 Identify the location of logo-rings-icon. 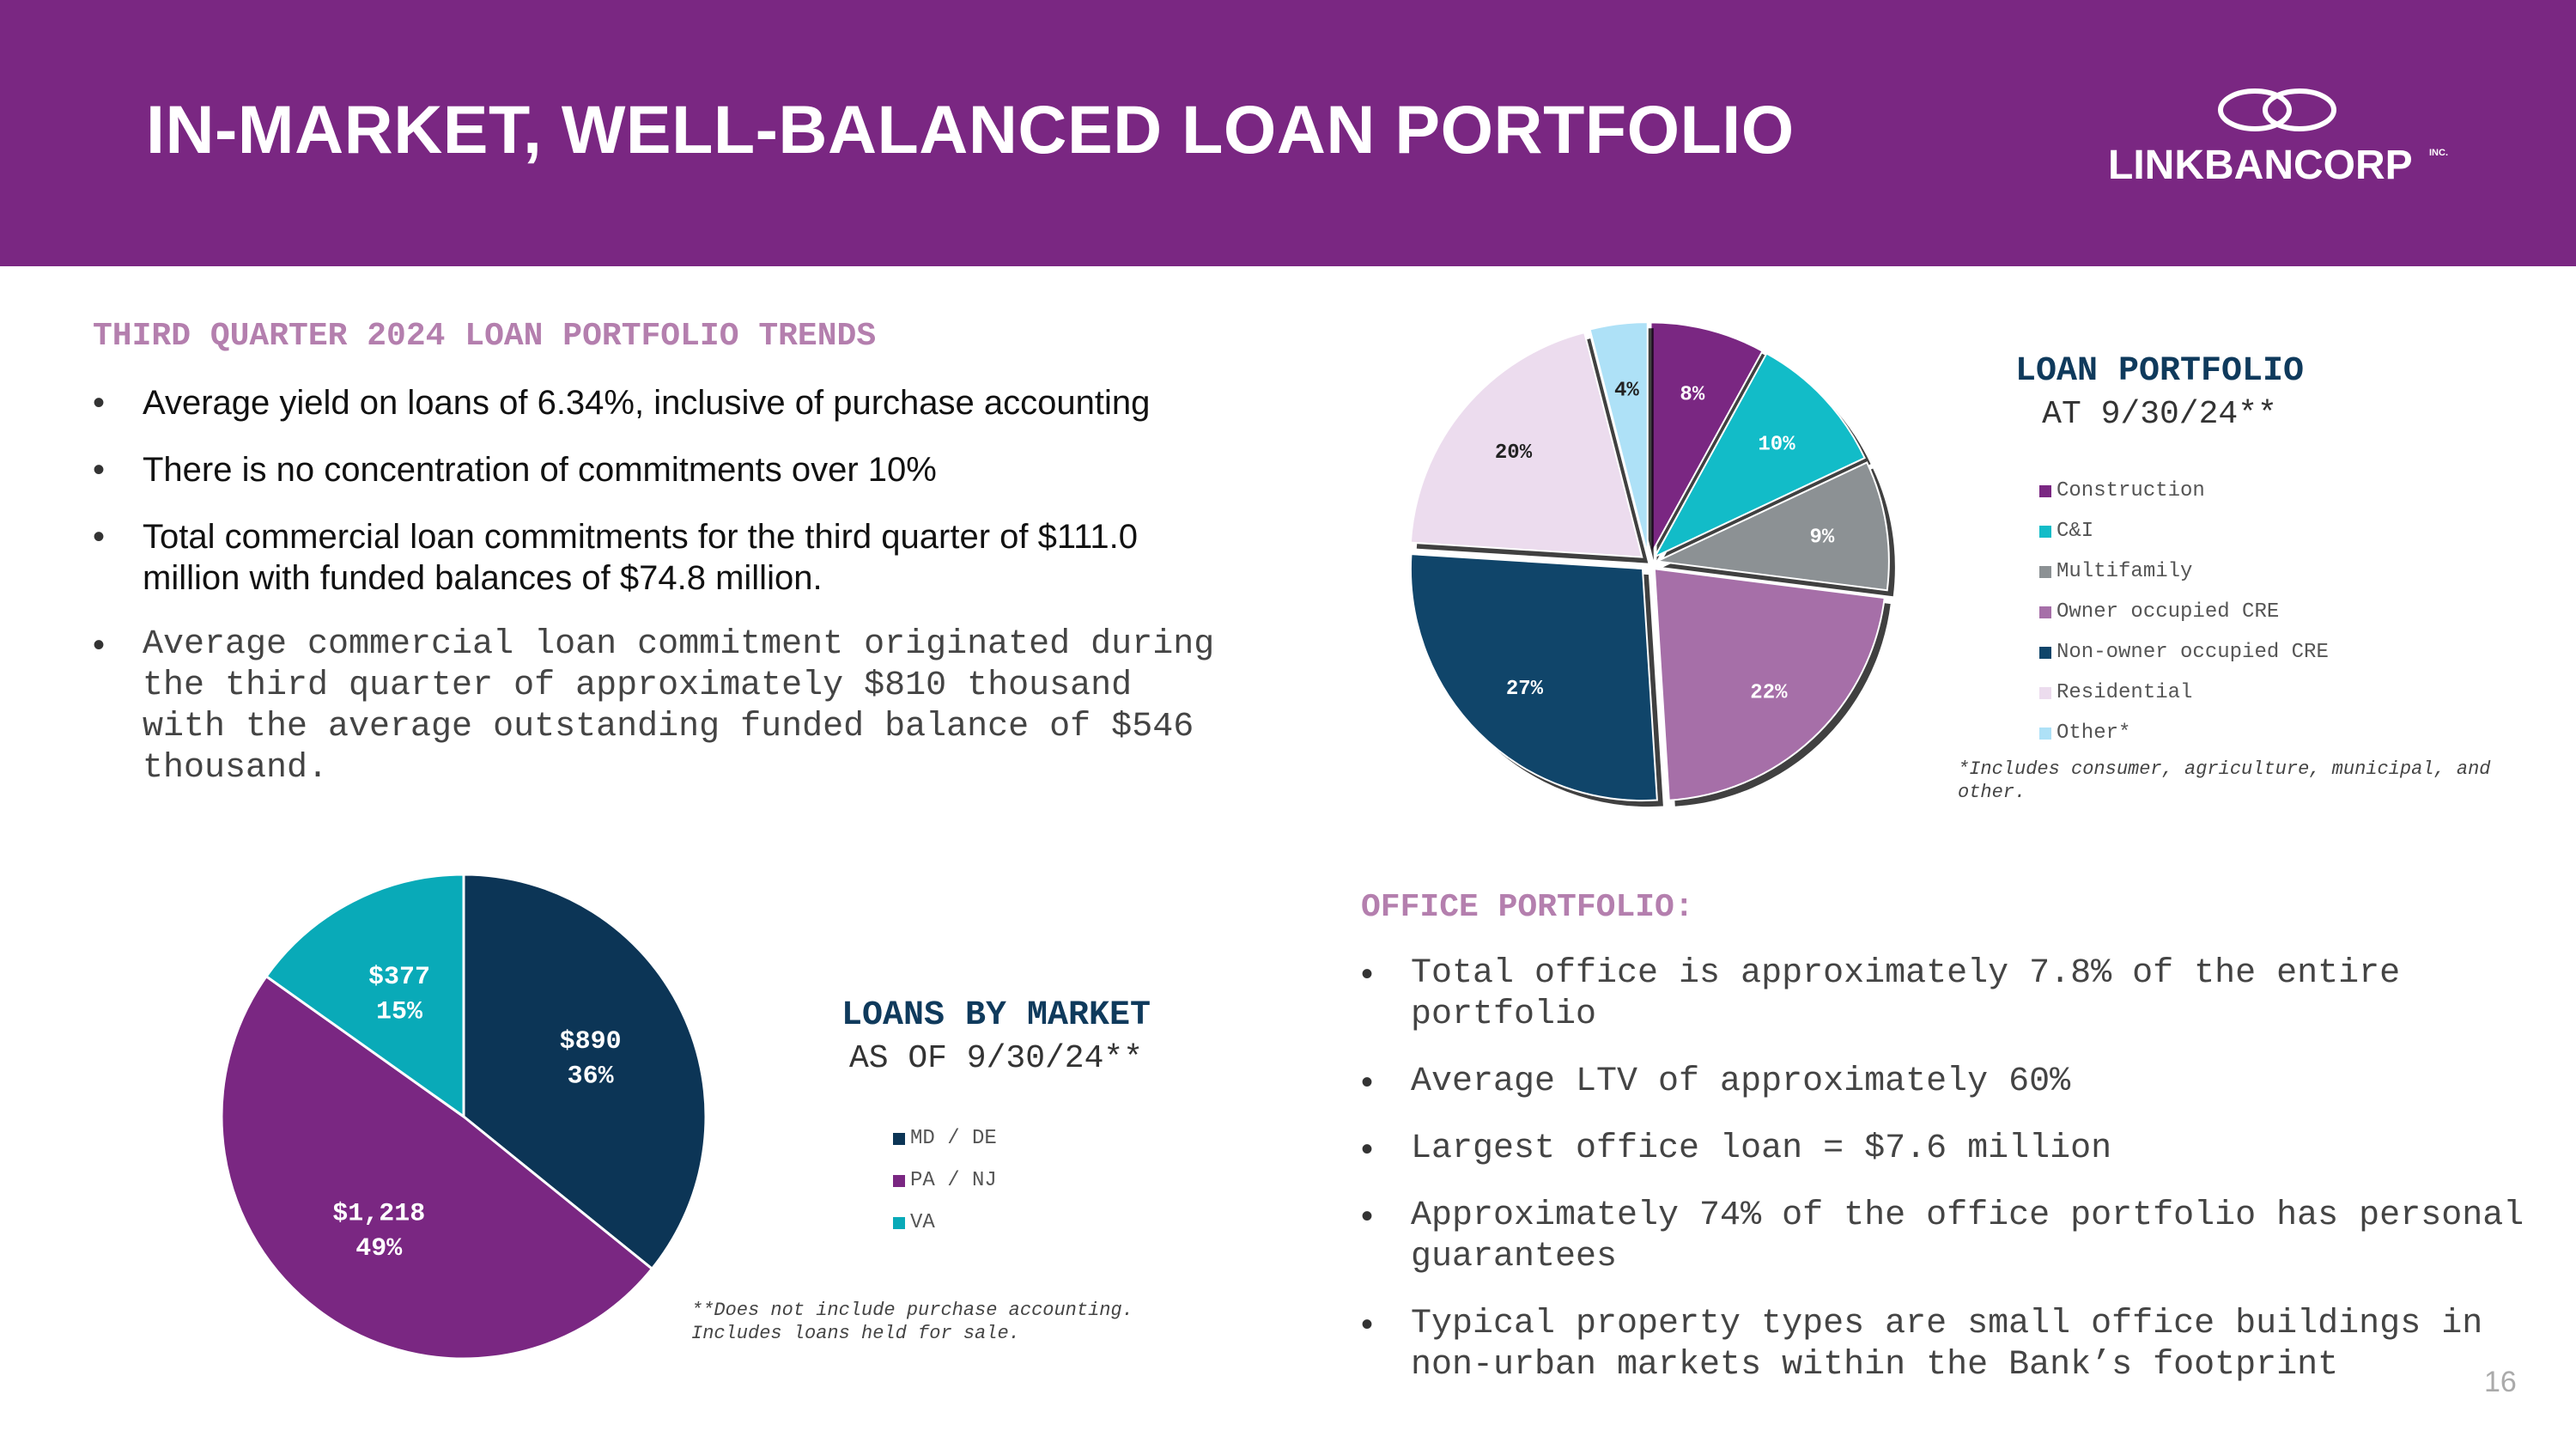
(2277, 109).